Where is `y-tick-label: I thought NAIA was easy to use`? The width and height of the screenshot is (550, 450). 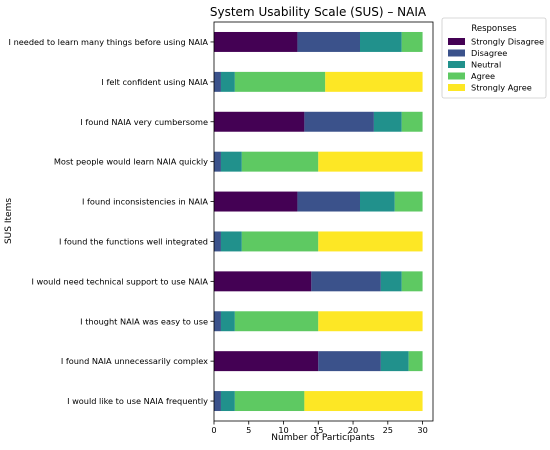 y-tick-label: I thought NAIA was easy to use is located at coordinates (144, 321).